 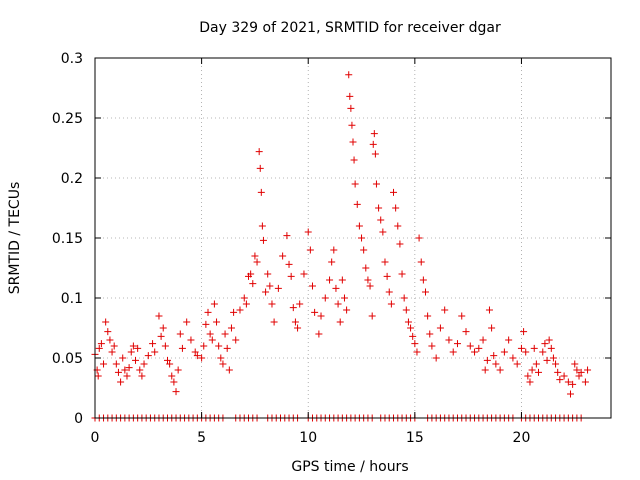 What do you see at coordinates (308, 438) in the screenshot?
I see `x-tick-label: 10` at bounding box center [308, 438].